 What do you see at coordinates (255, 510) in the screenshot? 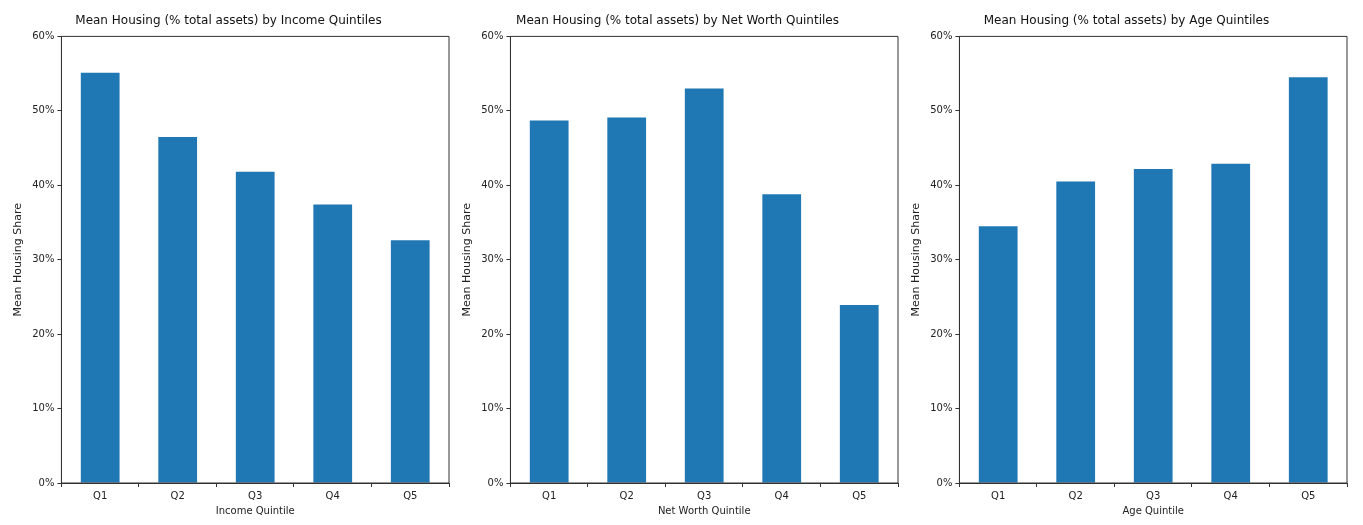
I see `x-axis-title: Income Quintile` at bounding box center [255, 510].